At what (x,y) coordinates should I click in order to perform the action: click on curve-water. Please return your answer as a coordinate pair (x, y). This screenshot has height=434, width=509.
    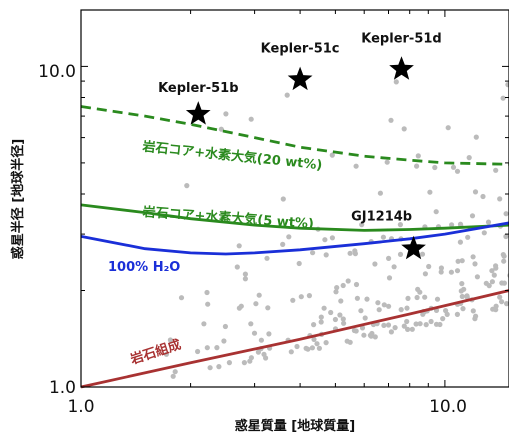
    Looking at the image, I should click on (294, 238).